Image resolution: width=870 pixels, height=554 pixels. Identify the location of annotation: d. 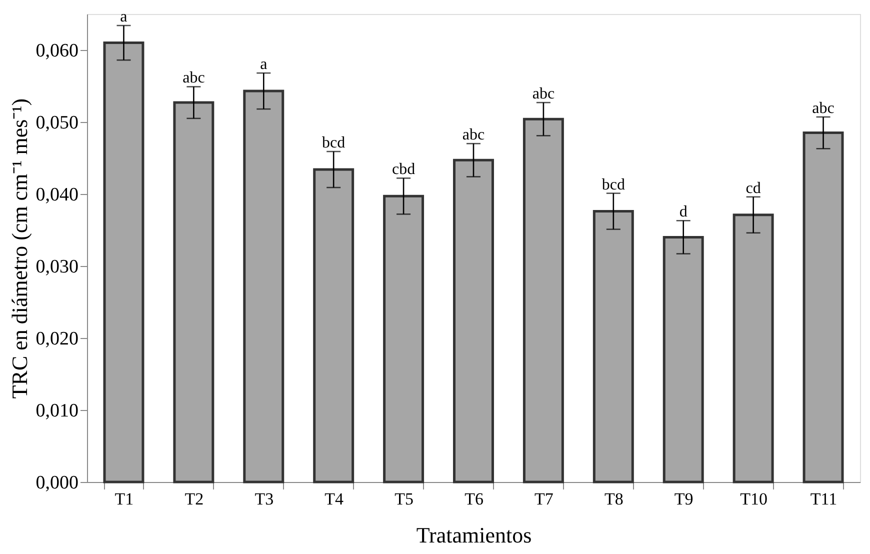
(683, 212).